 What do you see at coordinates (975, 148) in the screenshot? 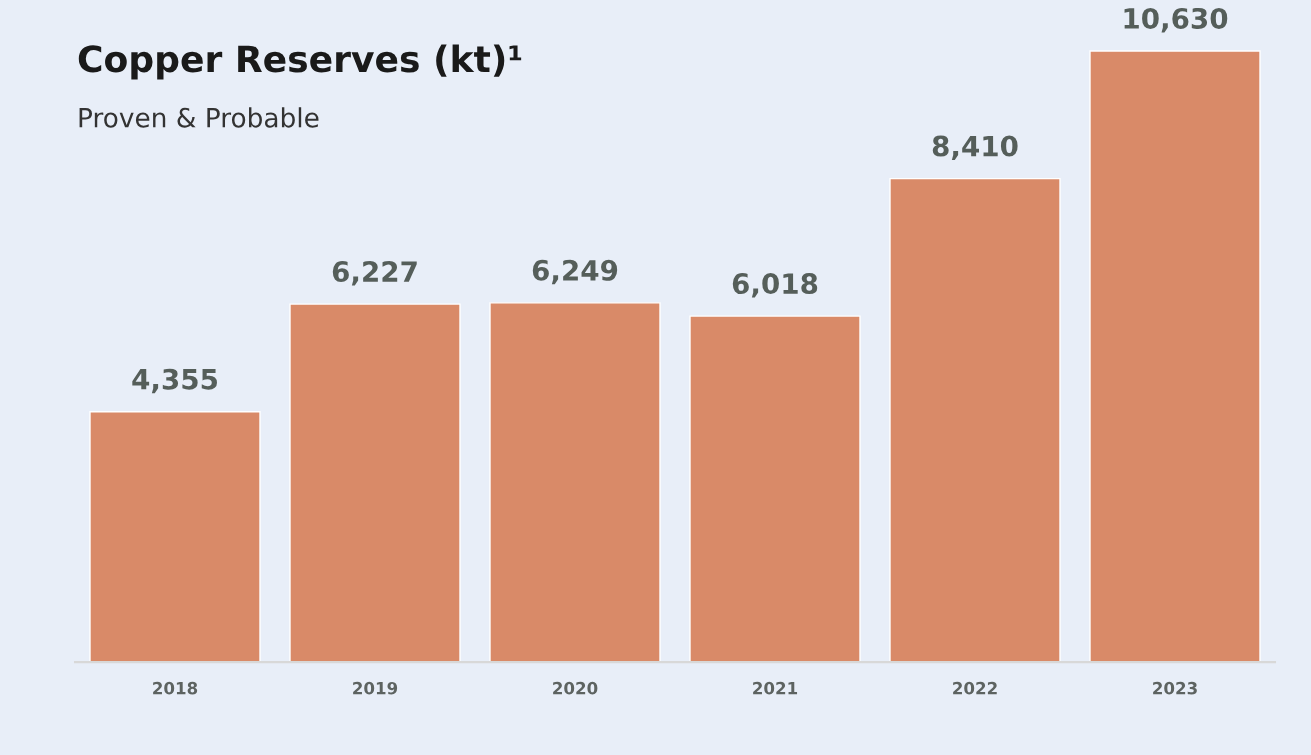
I see `data-label: 8,410` at bounding box center [975, 148].